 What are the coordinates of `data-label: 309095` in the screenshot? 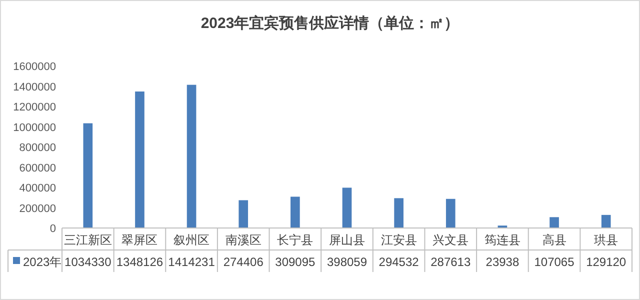 It's located at (295, 262).